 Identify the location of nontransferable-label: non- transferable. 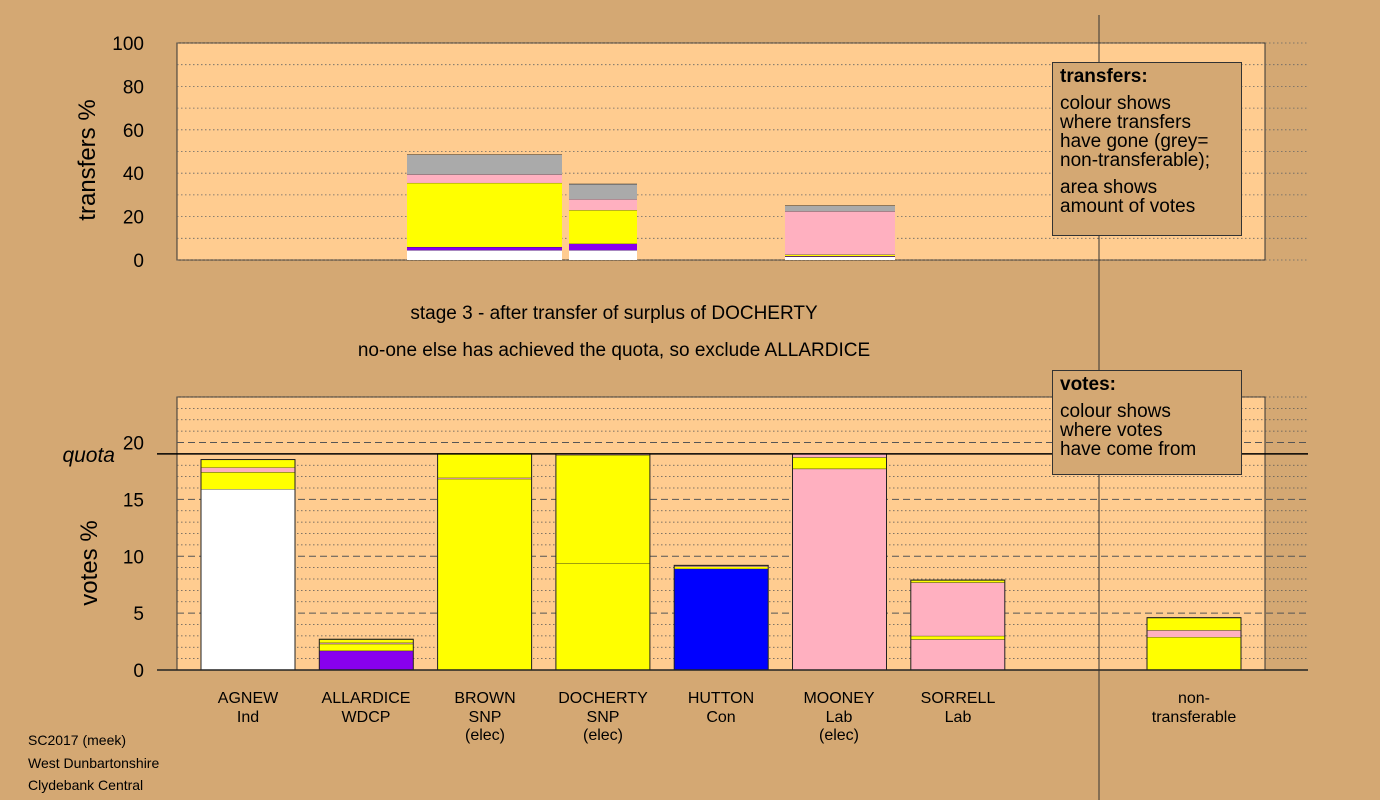
(1194, 708).